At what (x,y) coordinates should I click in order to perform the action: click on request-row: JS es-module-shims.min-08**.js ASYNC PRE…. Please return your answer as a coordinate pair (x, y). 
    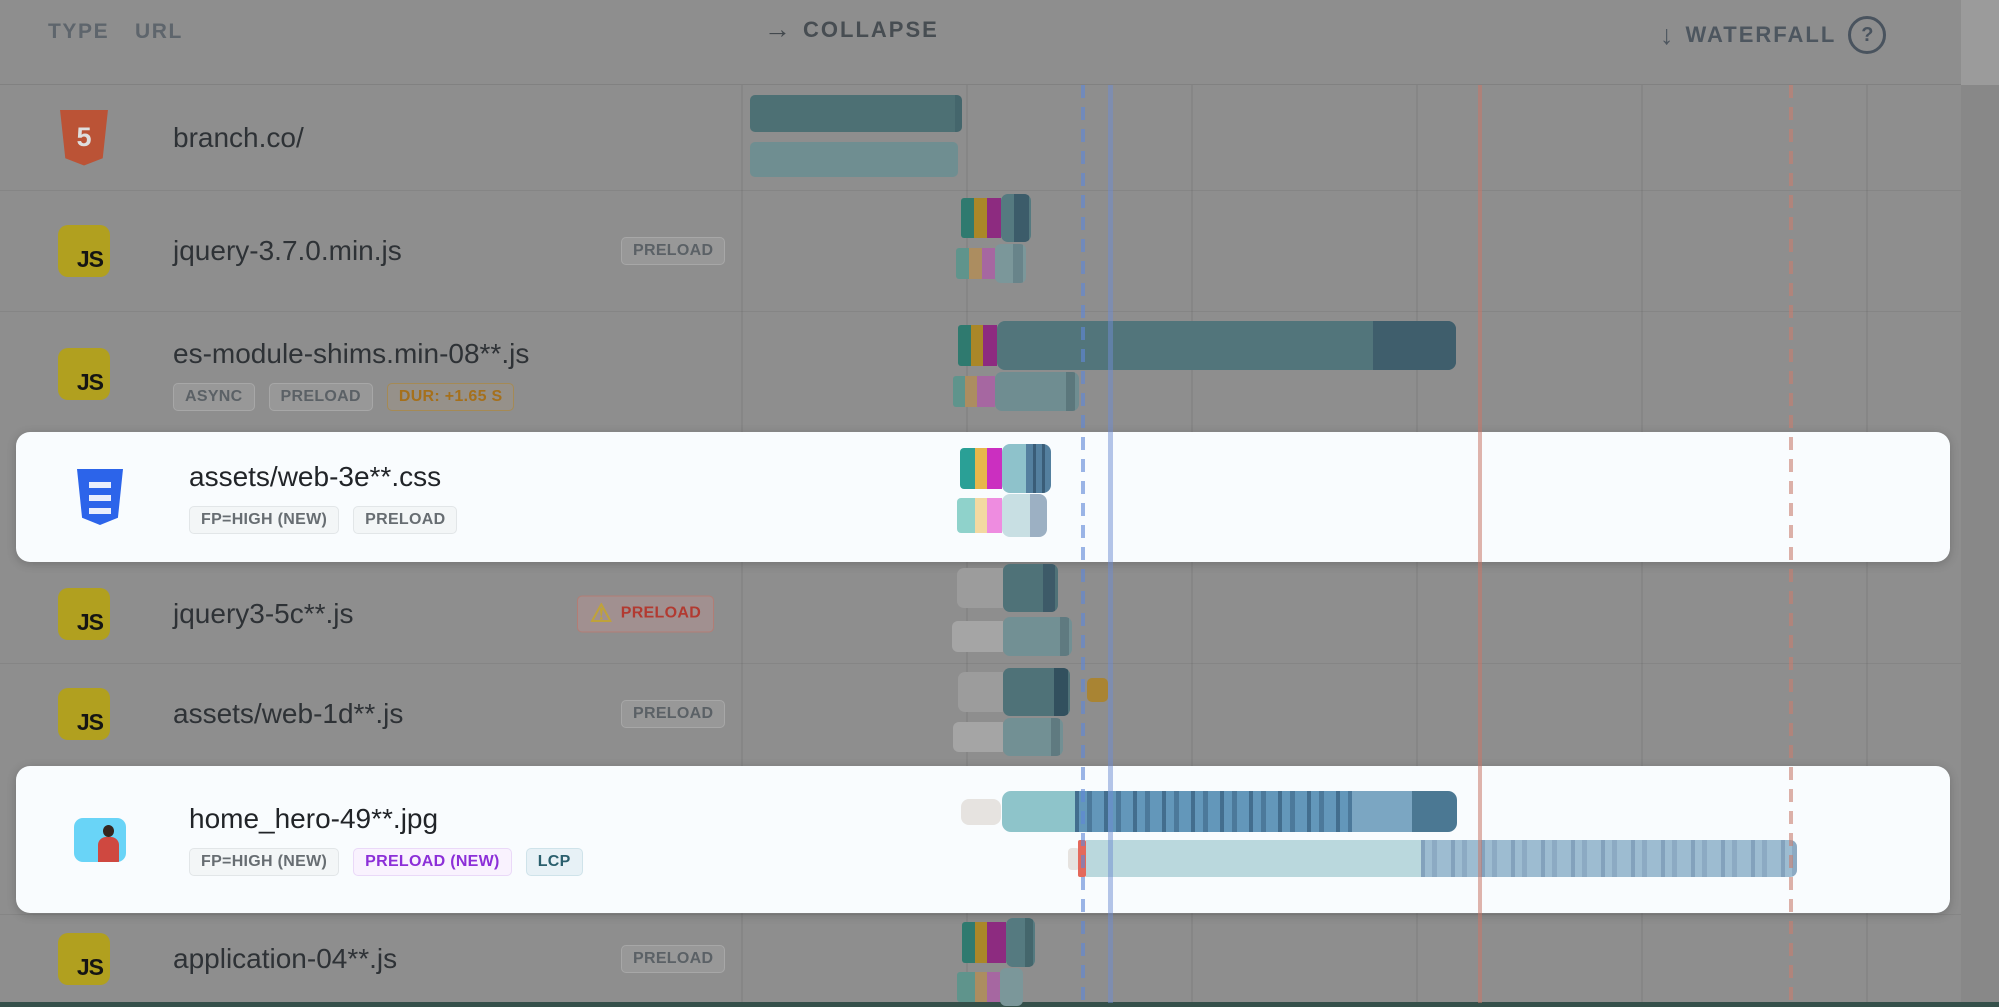
    Looking at the image, I should click on (980, 374).